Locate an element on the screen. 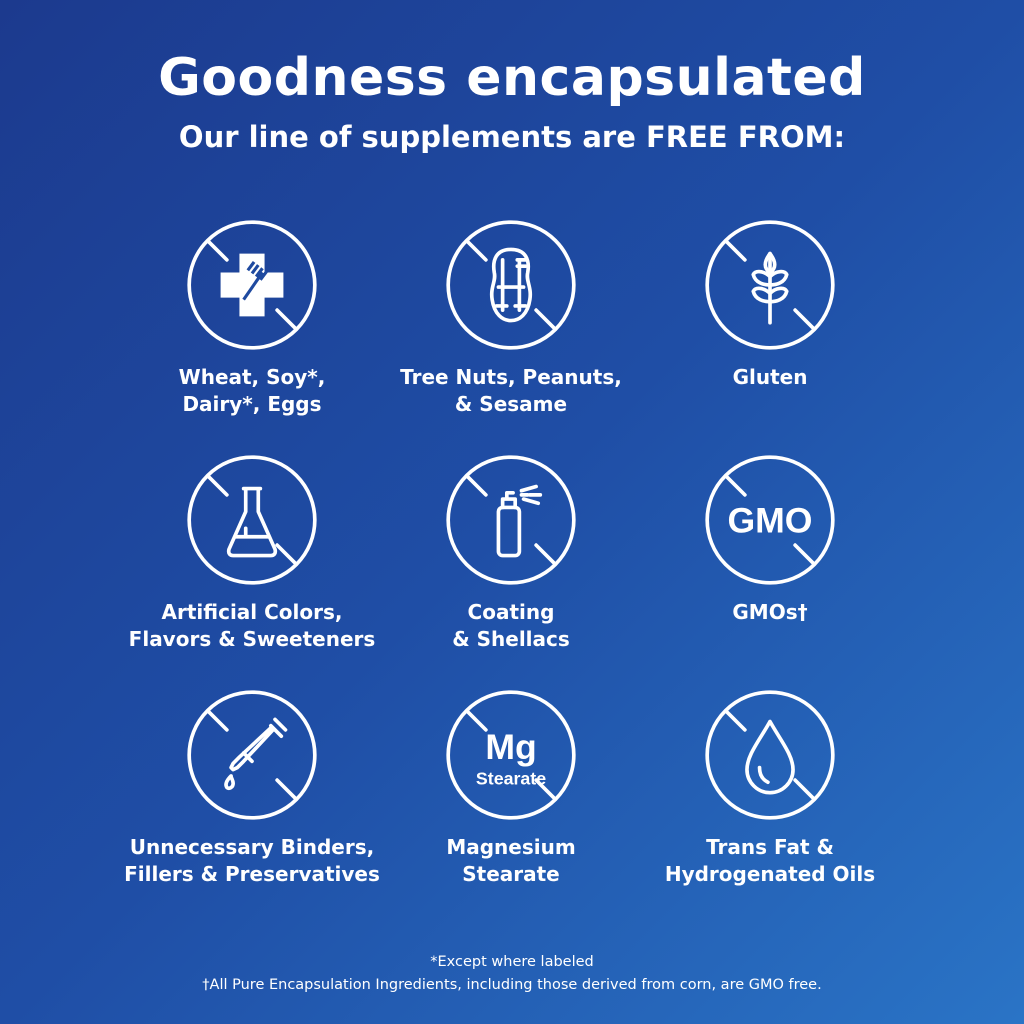  item-label: Tree Nuts, Peanuts, & Sesame is located at coordinates (511, 390).